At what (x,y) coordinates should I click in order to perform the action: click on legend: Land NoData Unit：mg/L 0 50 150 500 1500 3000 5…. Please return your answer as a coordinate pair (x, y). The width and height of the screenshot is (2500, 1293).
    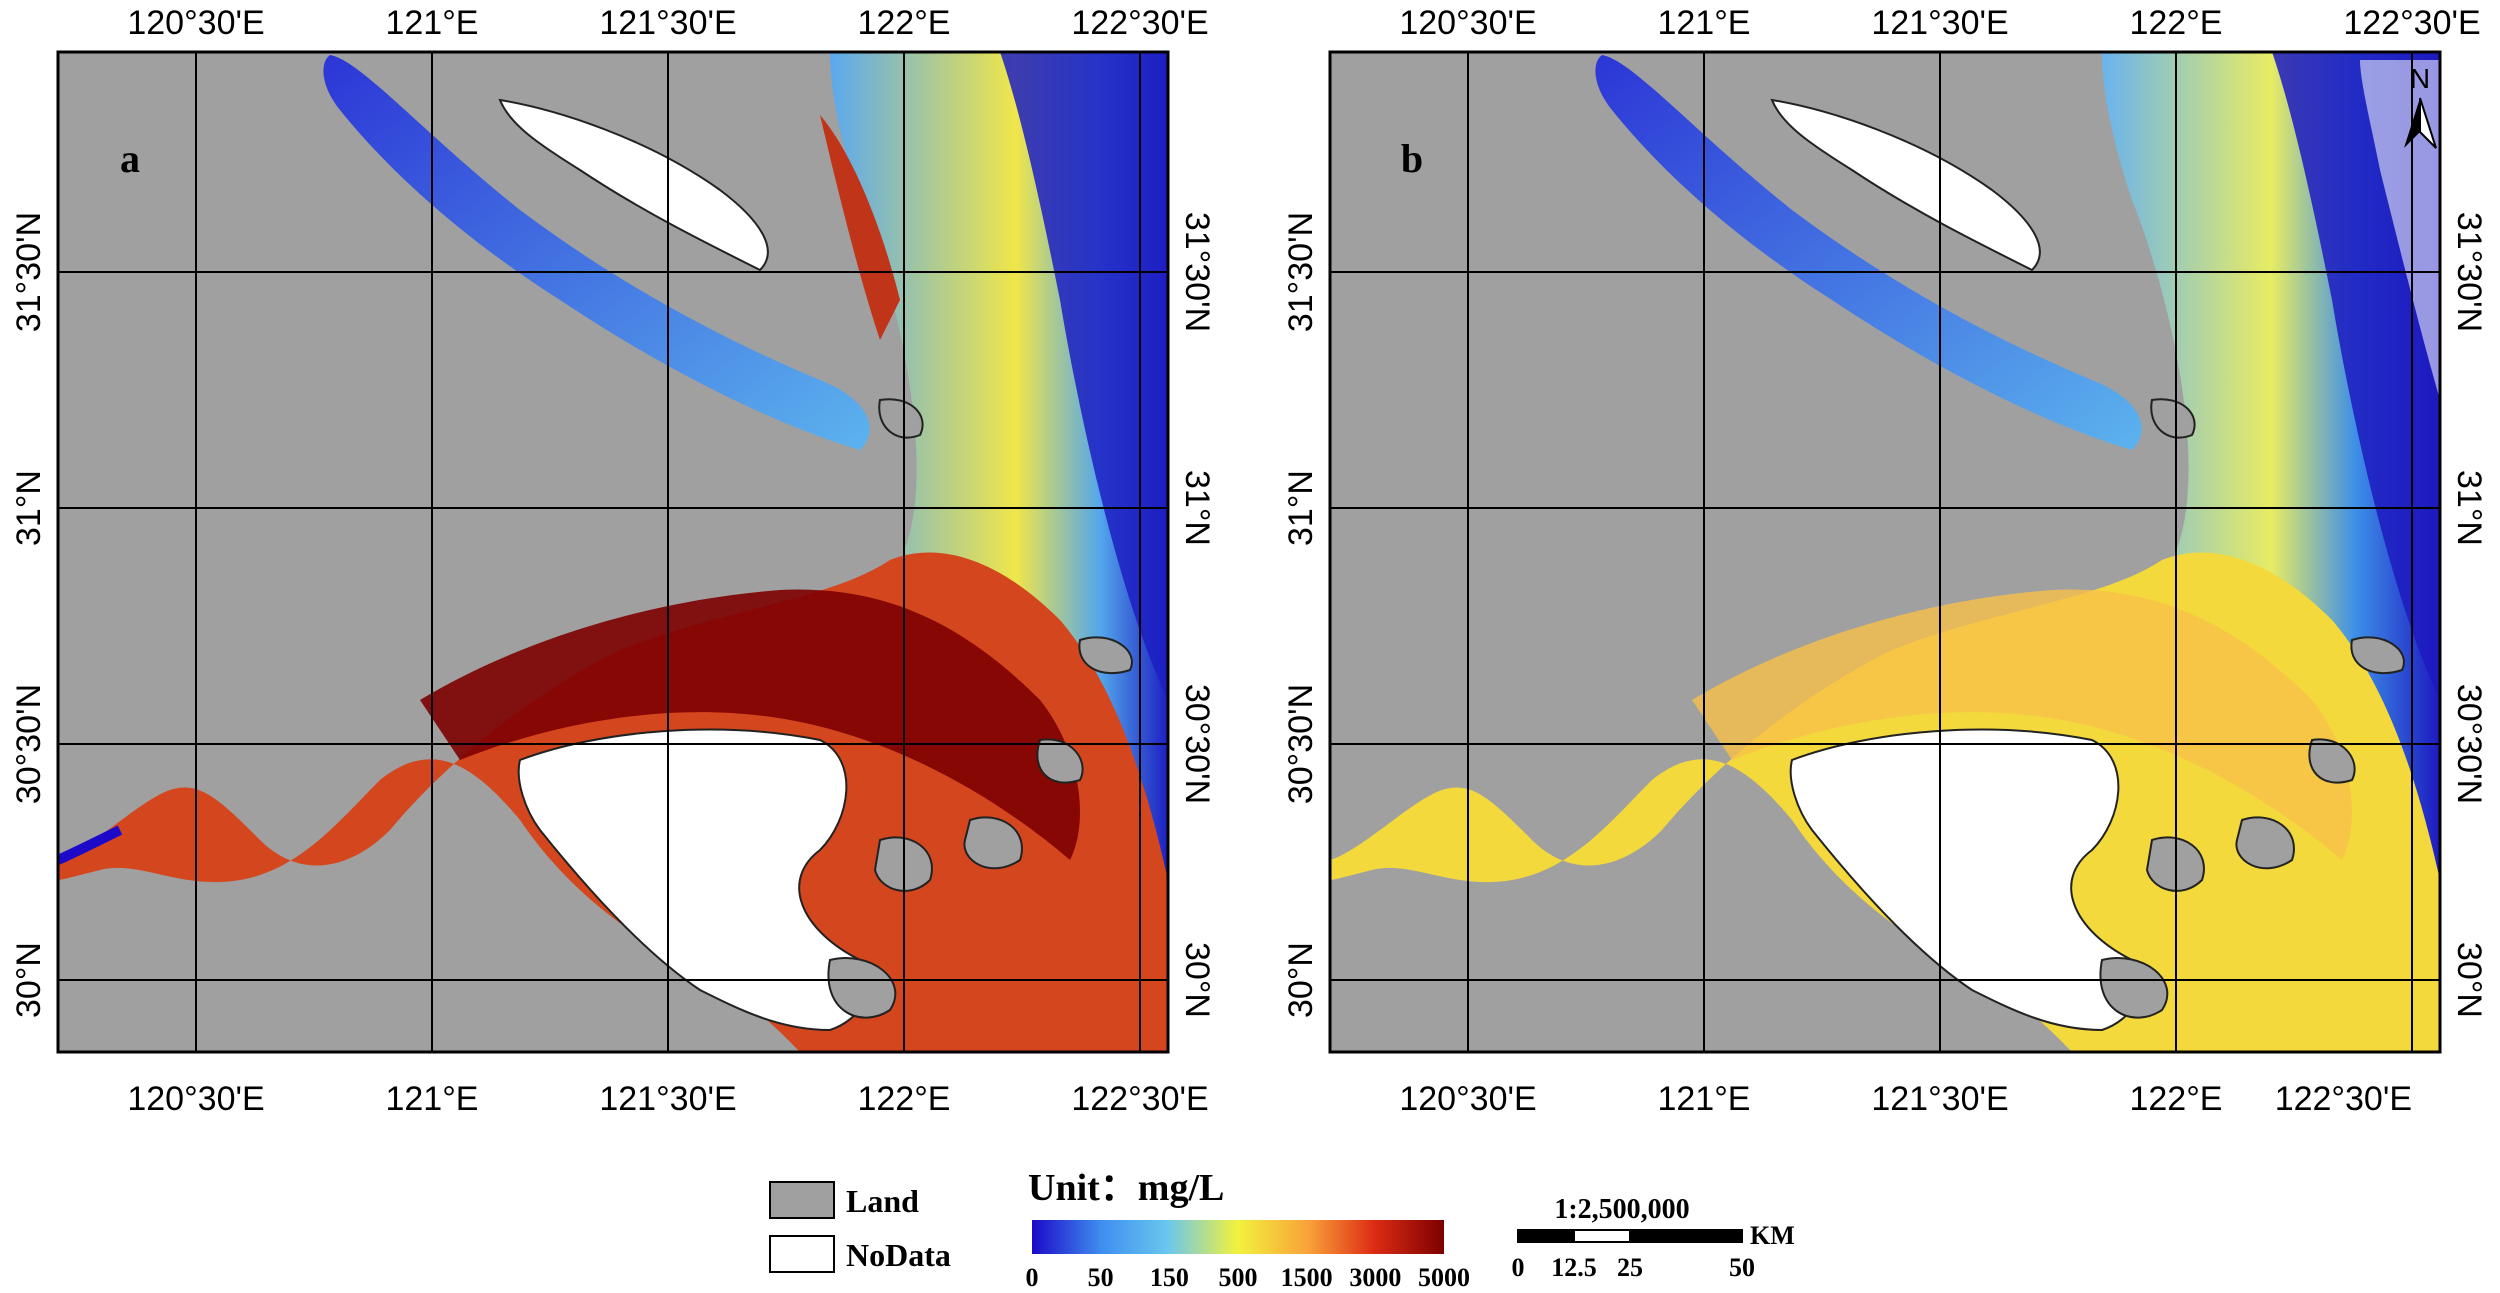
    Looking at the image, I should click on (1119, 1229).